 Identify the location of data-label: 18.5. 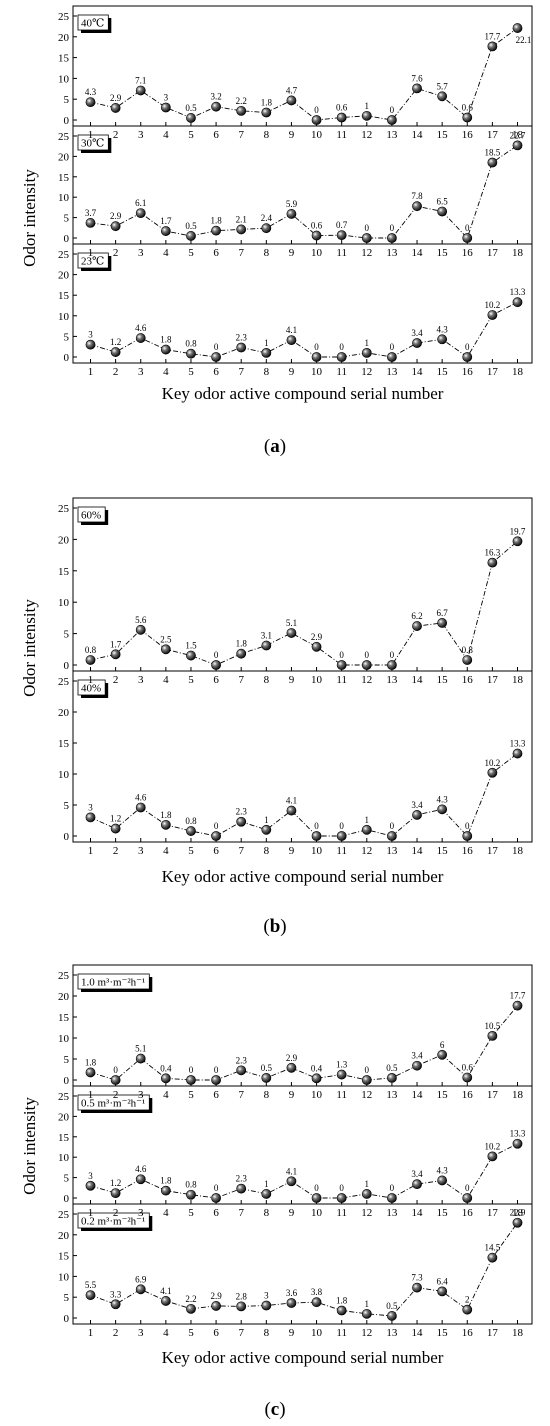
(493, 153).